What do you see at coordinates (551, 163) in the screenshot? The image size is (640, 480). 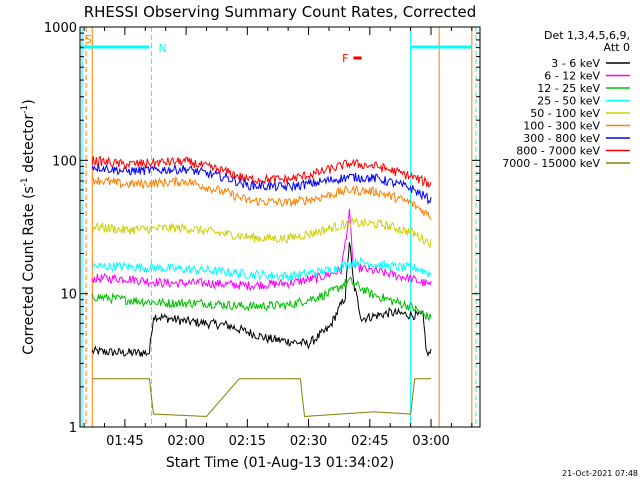 I see `legend-label: 7000 - 15000 keV` at bounding box center [551, 163].